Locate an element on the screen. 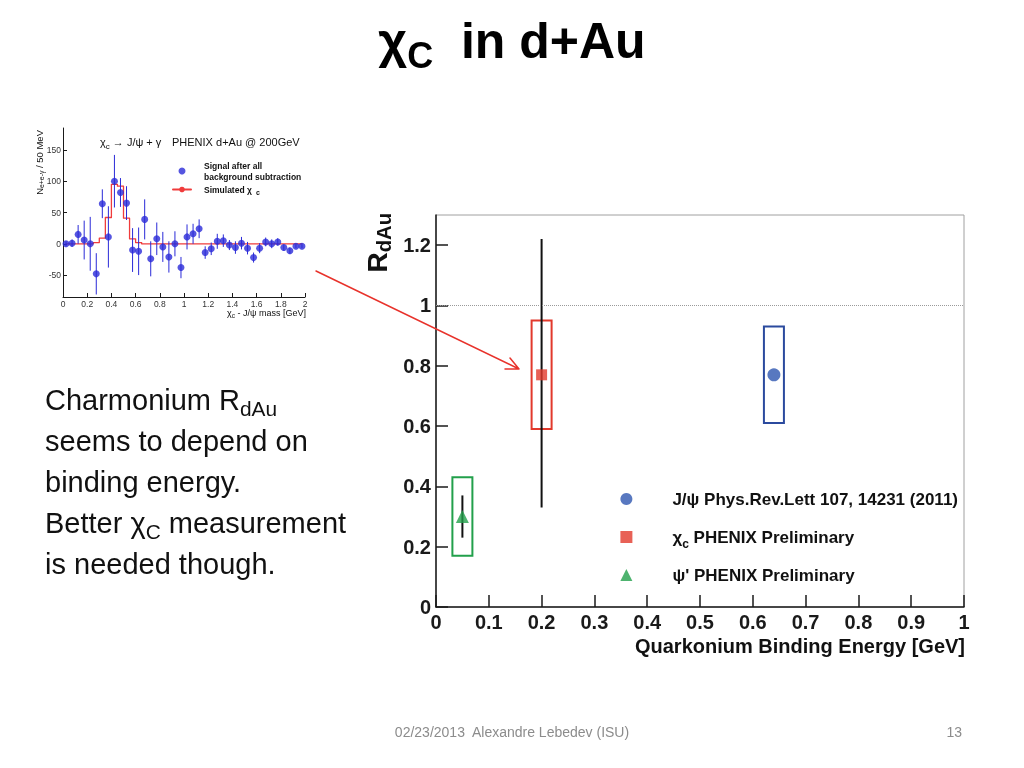 The width and height of the screenshot is (1024, 768). y-tick-label: 1.2 is located at coordinates (417, 245).